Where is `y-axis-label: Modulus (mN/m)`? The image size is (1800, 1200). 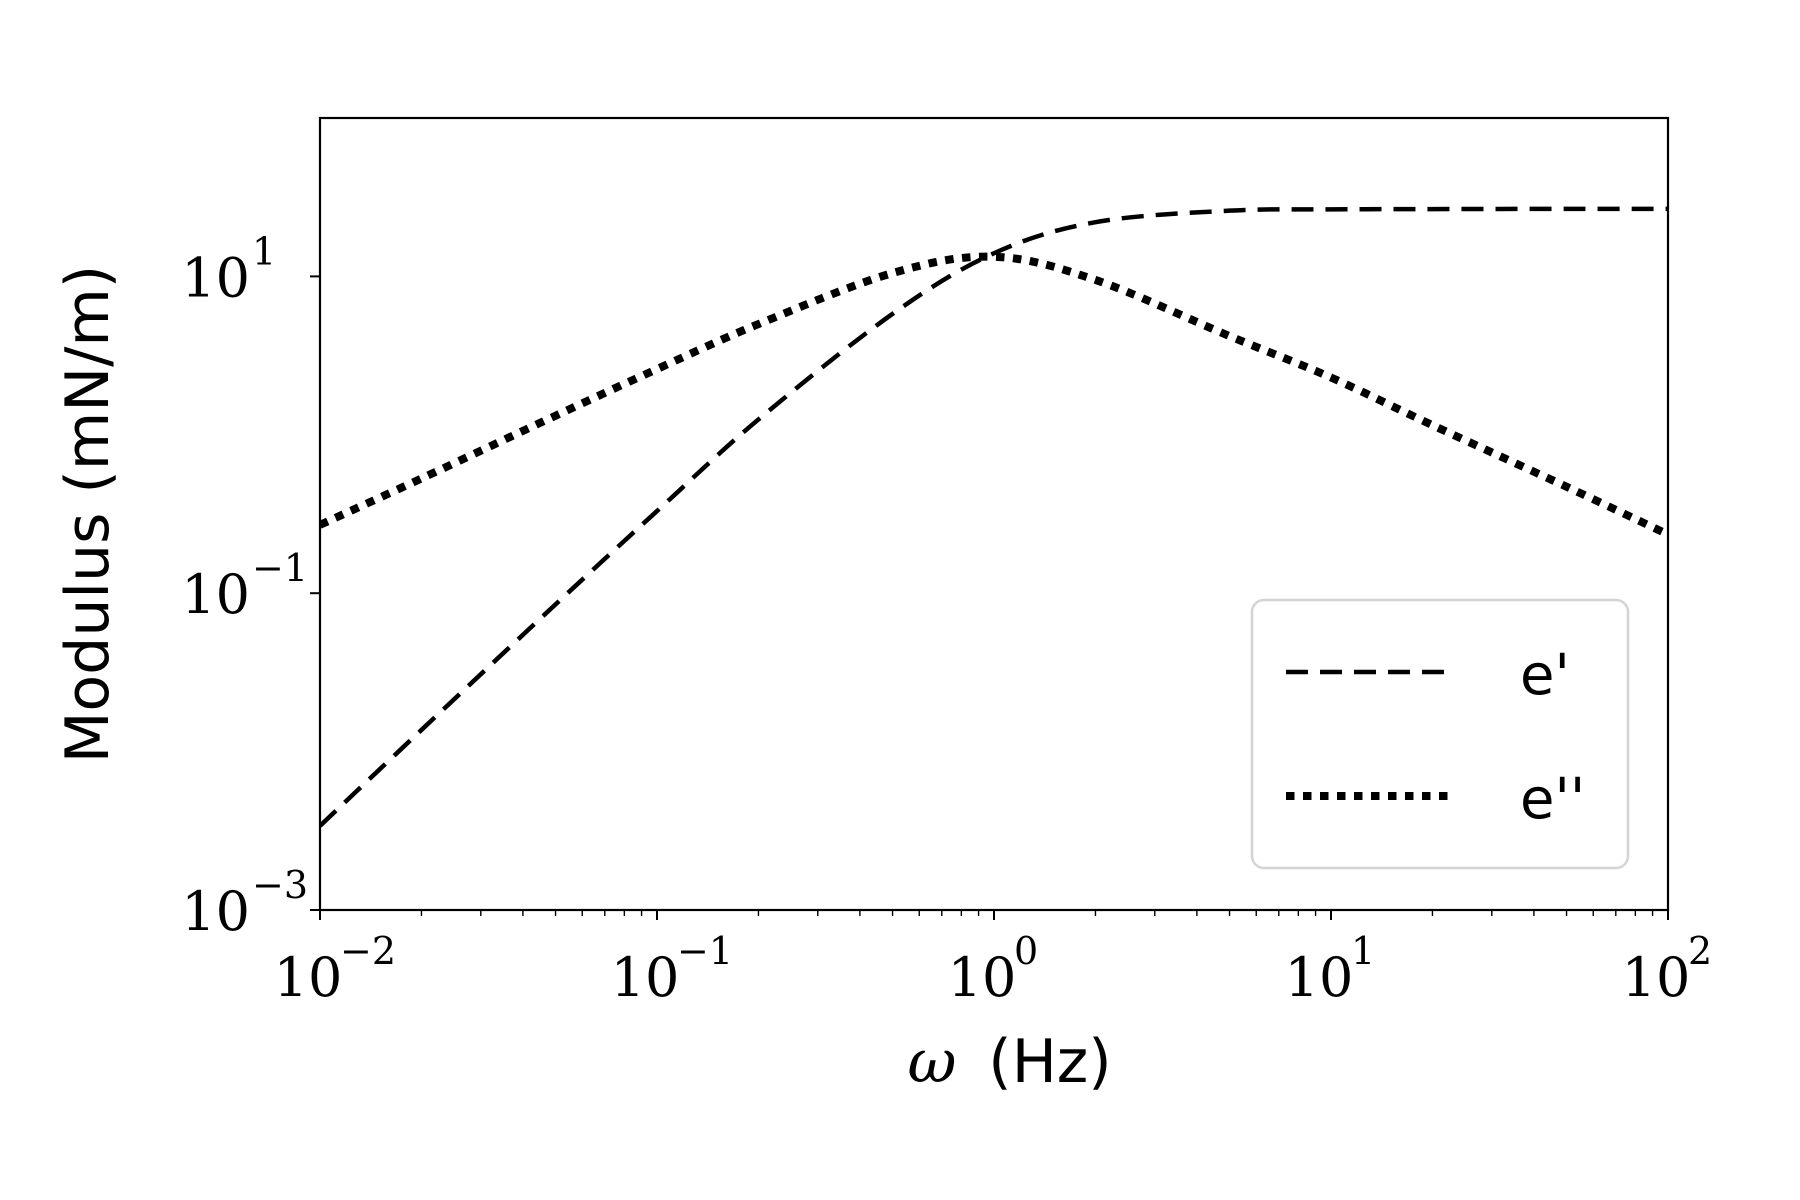 y-axis-label: Modulus (mN/m) is located at coordinates (88, 514).